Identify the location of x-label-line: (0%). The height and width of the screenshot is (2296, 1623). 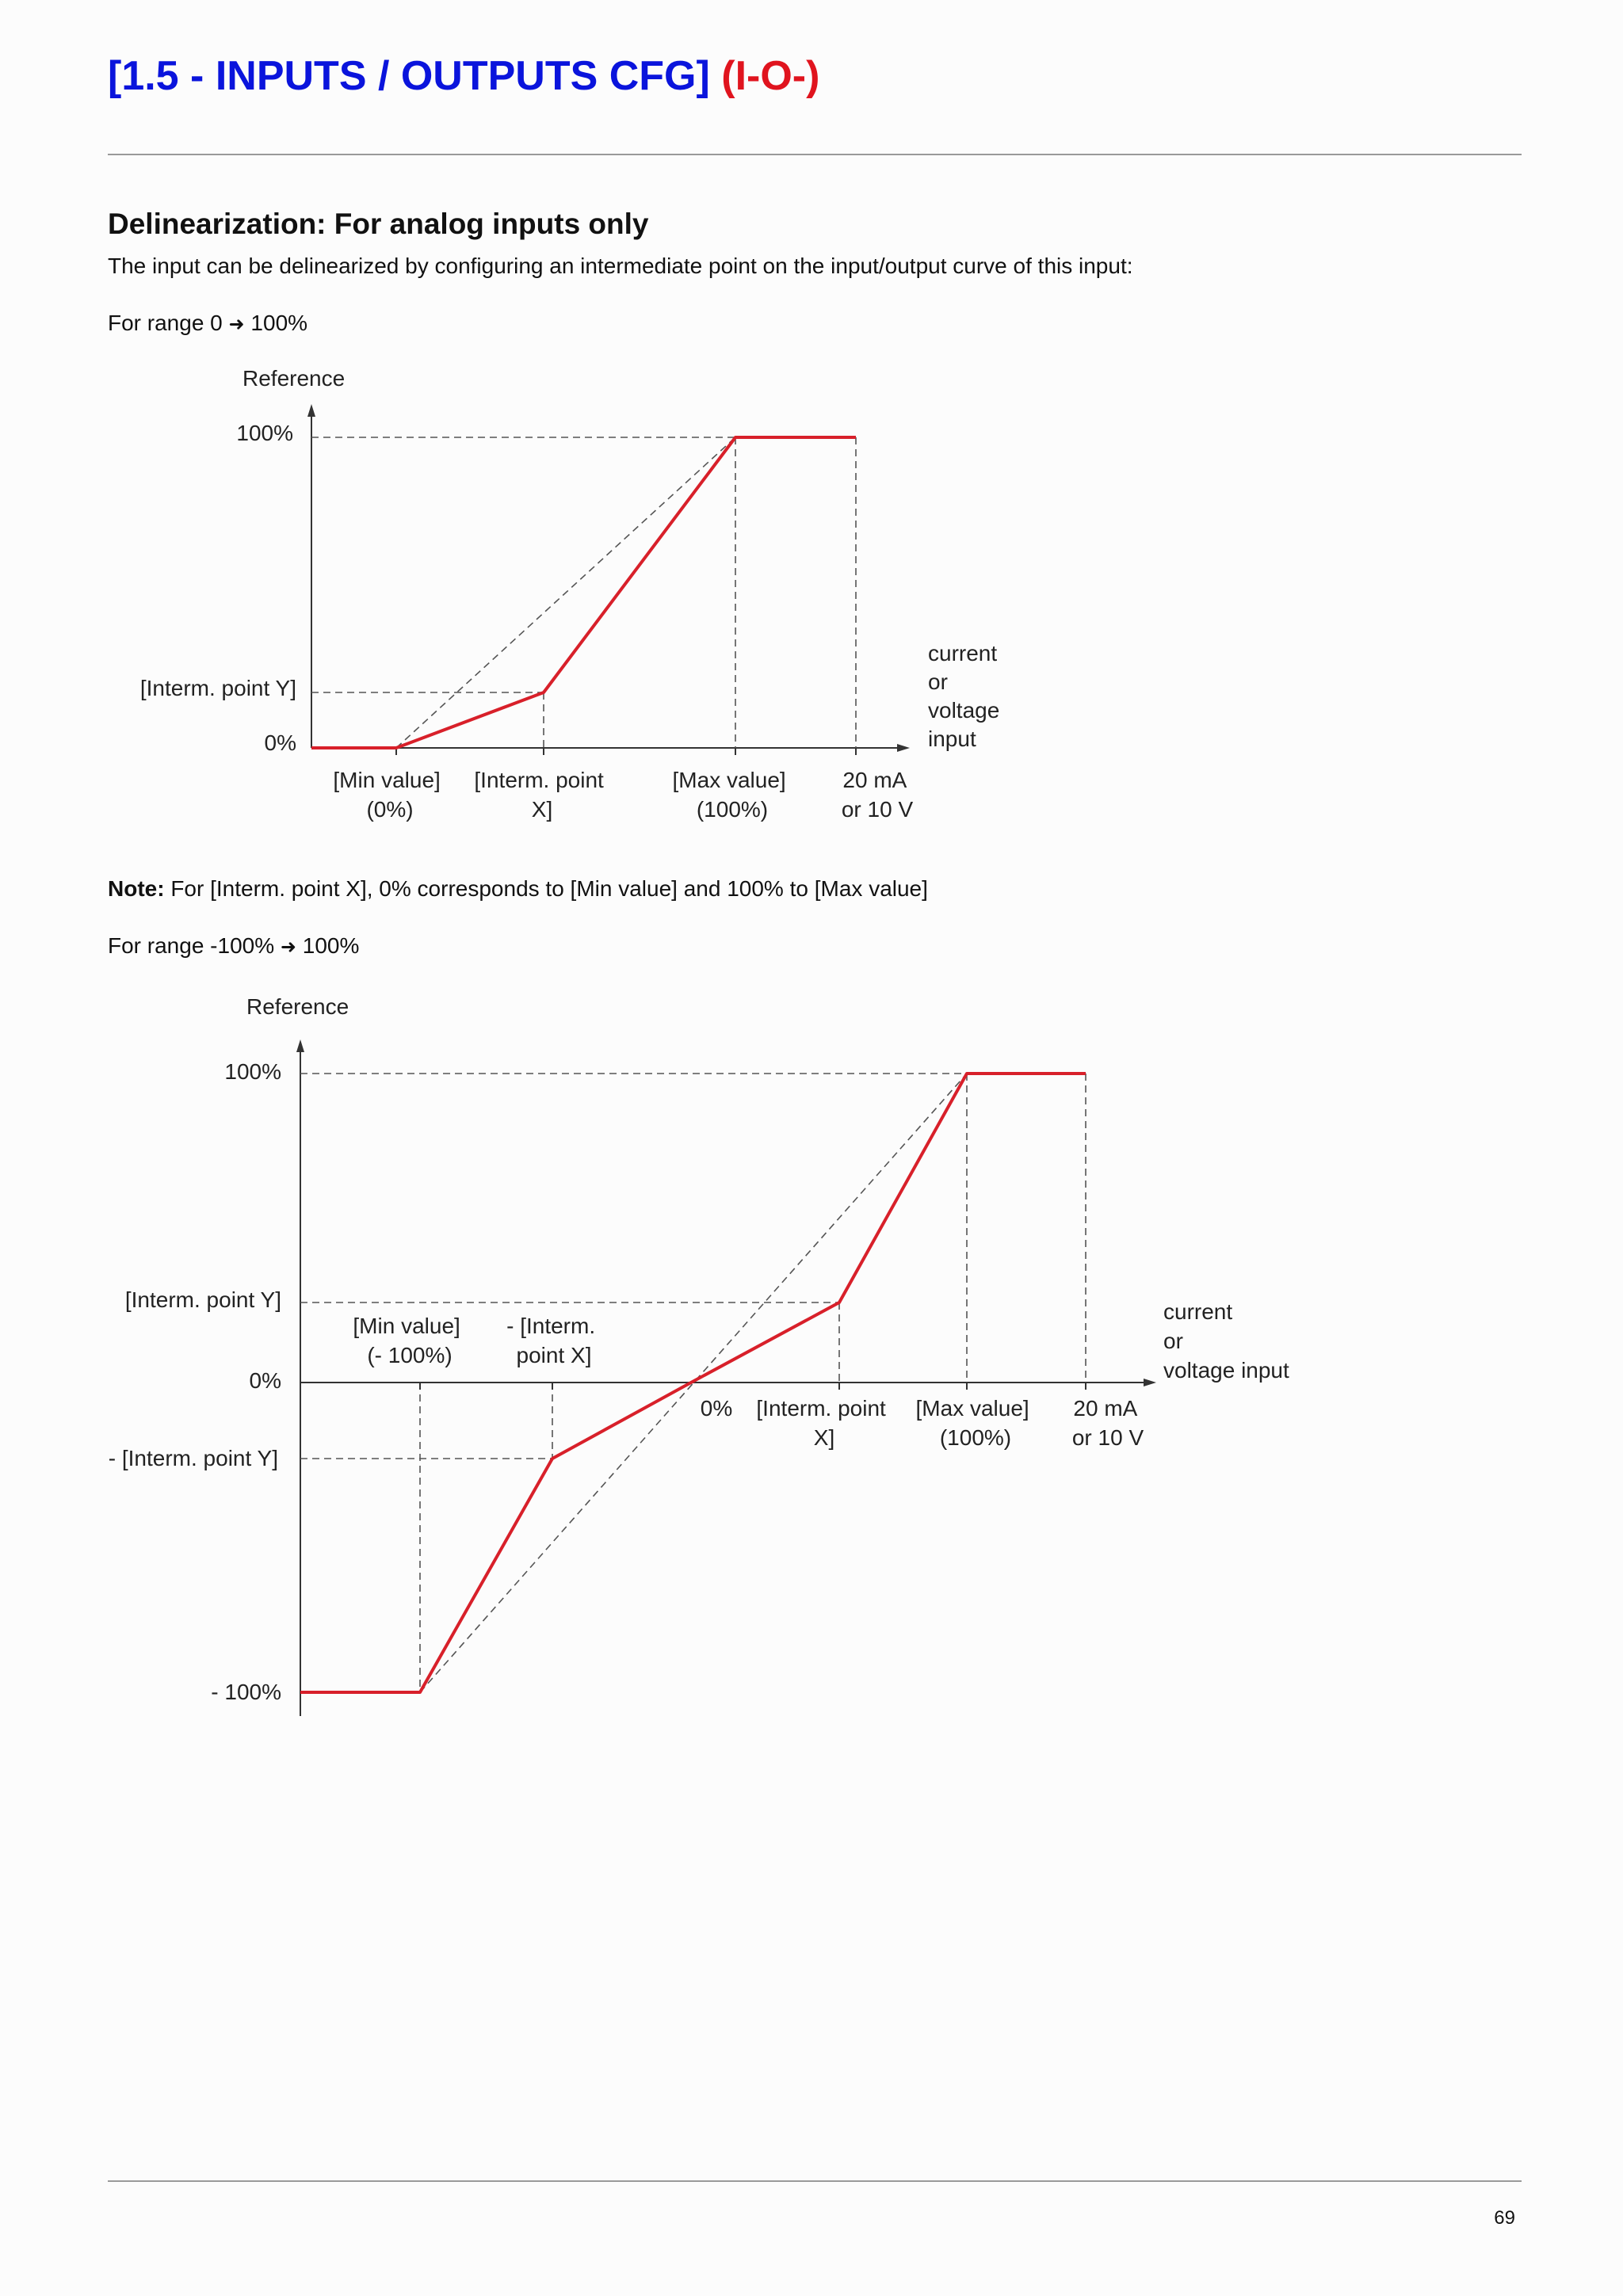
(390, 809).